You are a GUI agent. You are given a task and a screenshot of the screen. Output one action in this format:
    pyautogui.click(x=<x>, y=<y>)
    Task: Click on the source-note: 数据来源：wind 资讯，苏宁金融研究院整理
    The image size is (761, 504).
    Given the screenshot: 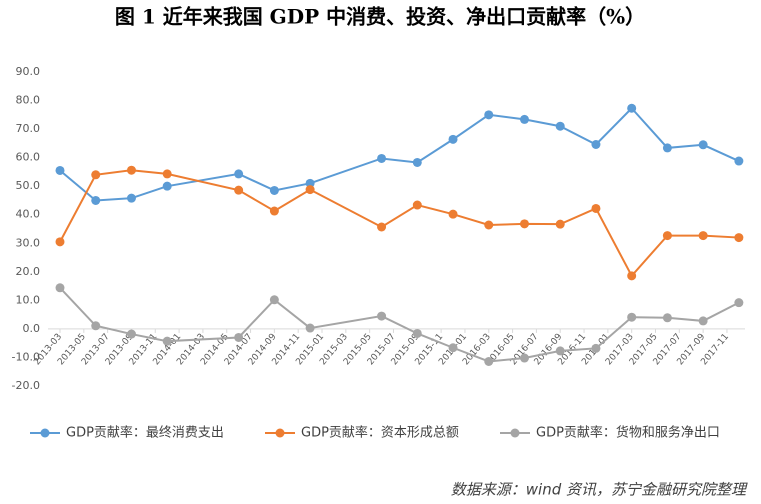 What is the action you would take?
    pyautogui.click(x=599, y=490)
    